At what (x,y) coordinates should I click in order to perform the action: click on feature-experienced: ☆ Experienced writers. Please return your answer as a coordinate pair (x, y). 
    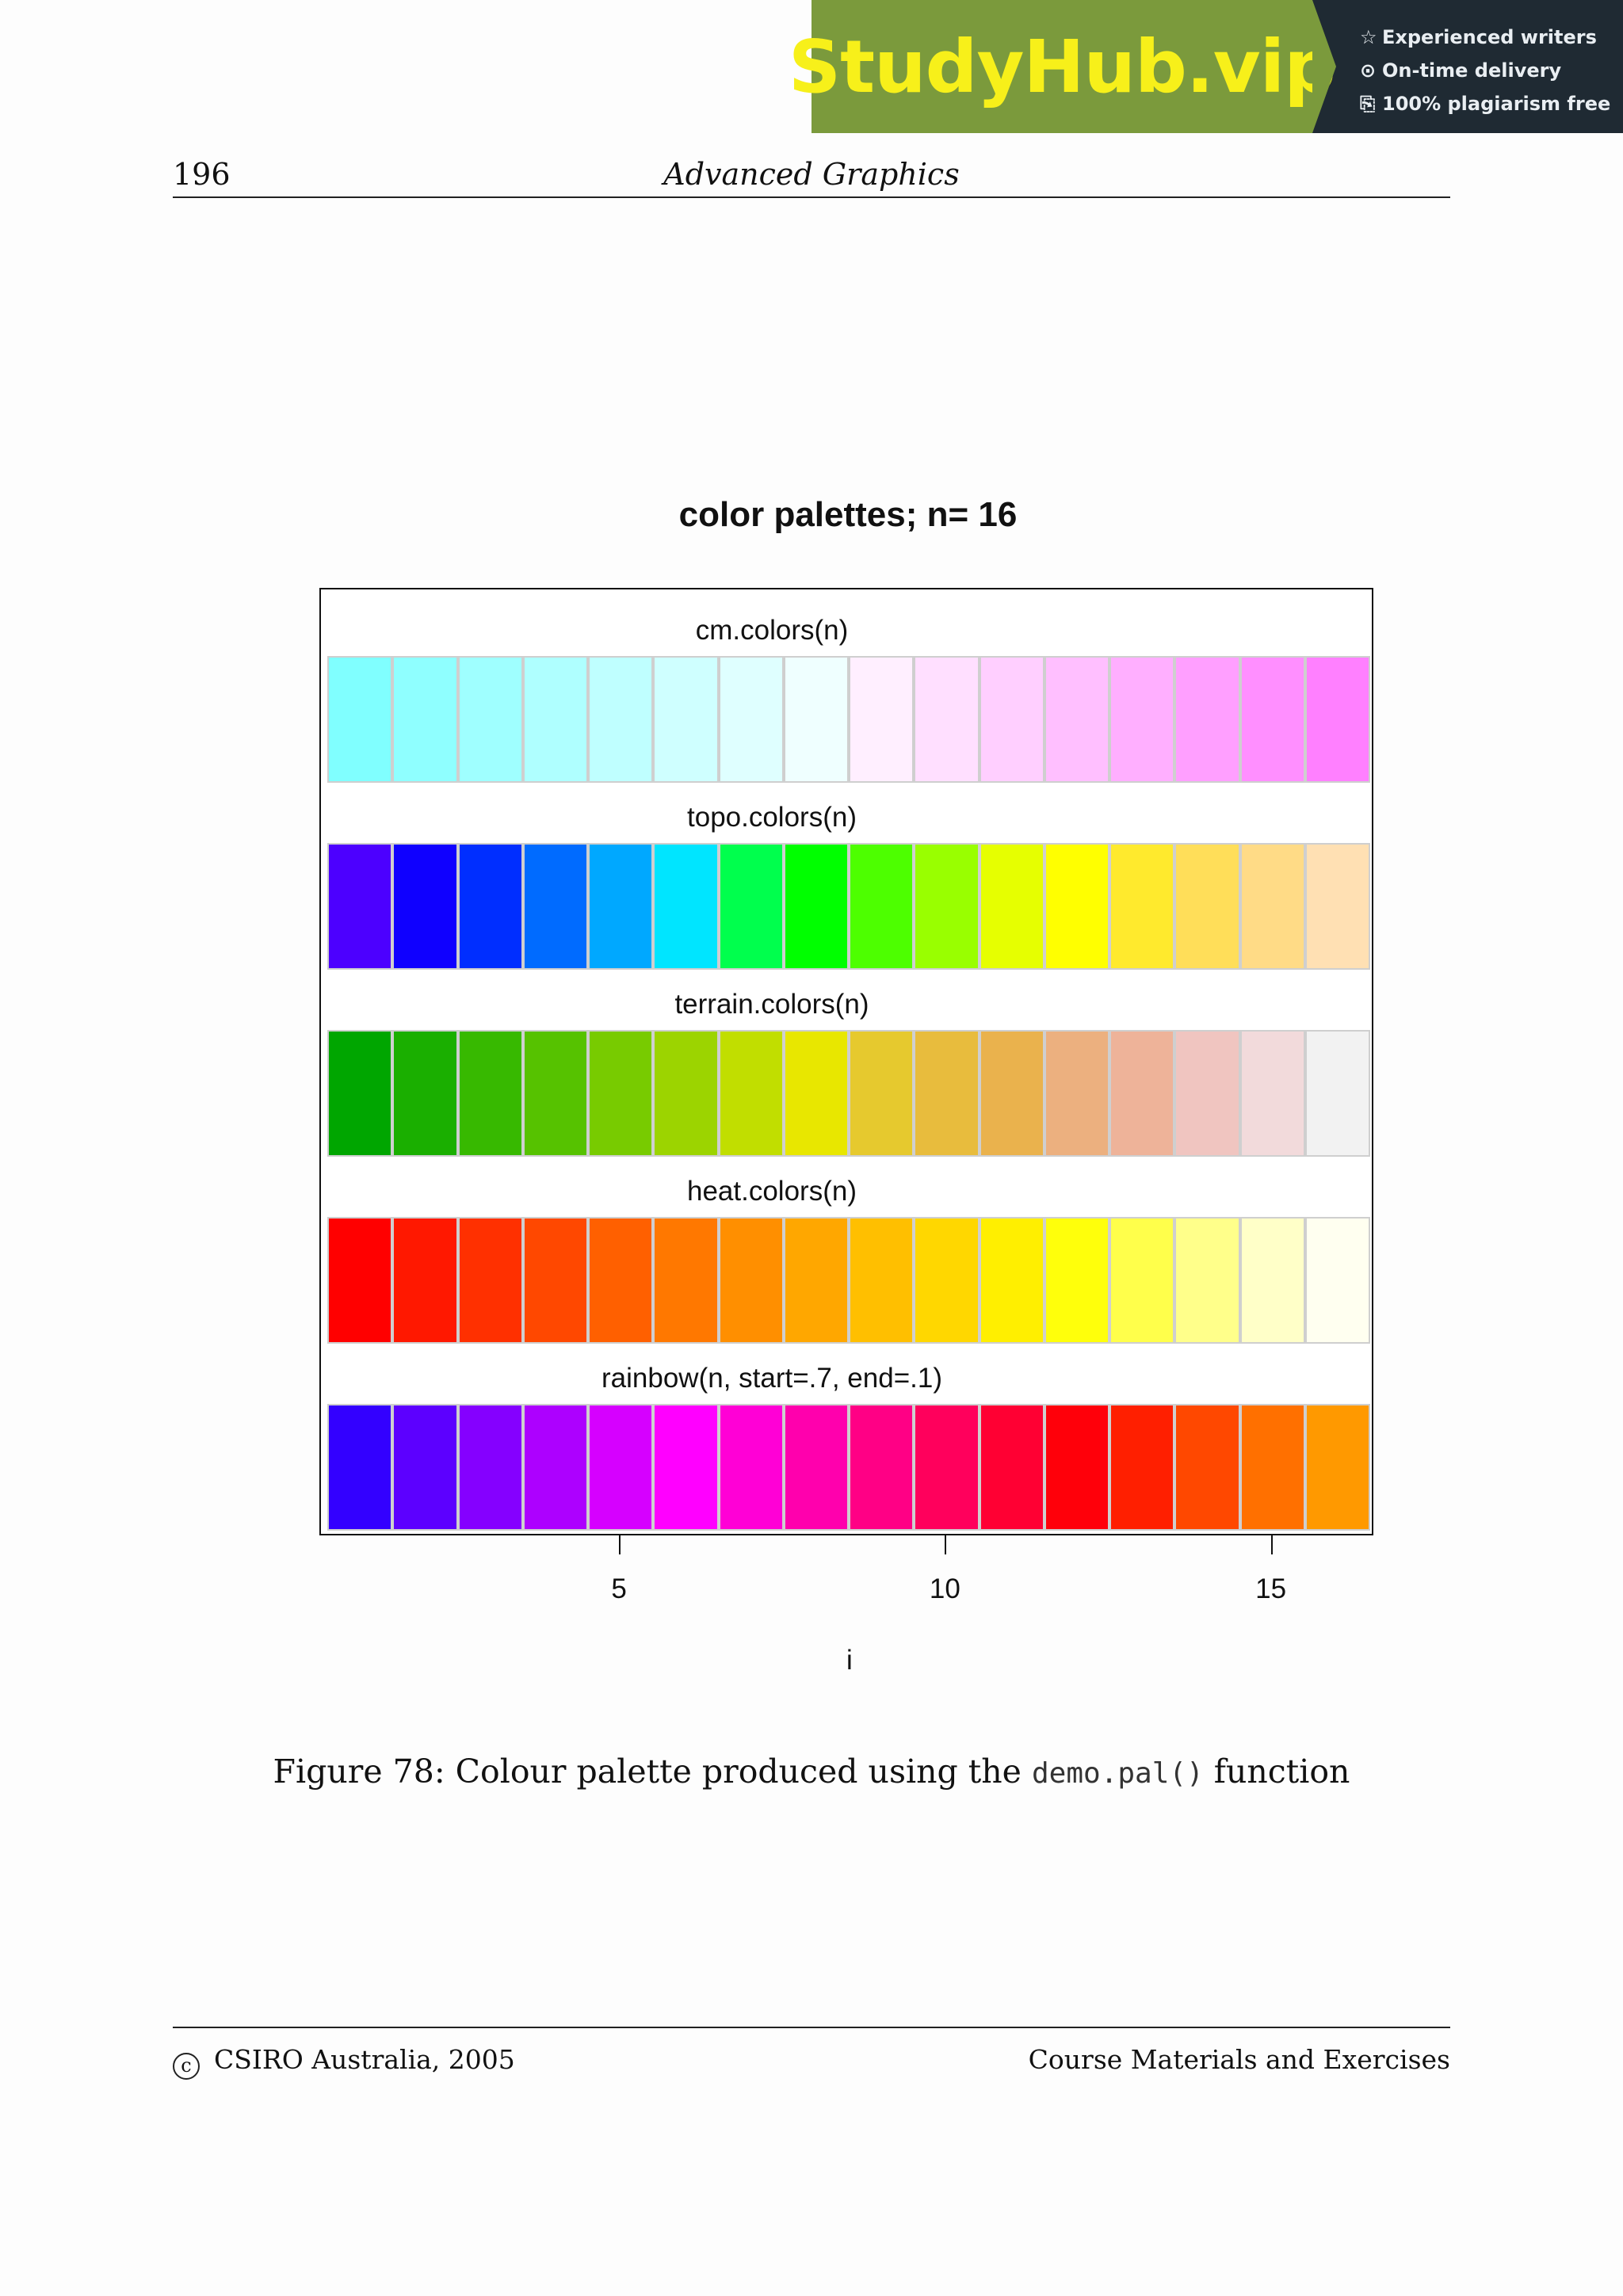
    Looking at the image, I should click on (1491, 37).